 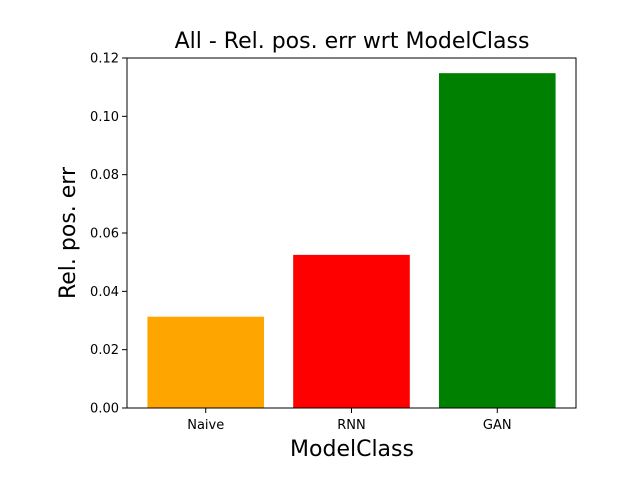 What do you see at coordinates (351, 425) in the screenshot?
I see `x-tick-label: RNN` at bounding box center [351, 425].